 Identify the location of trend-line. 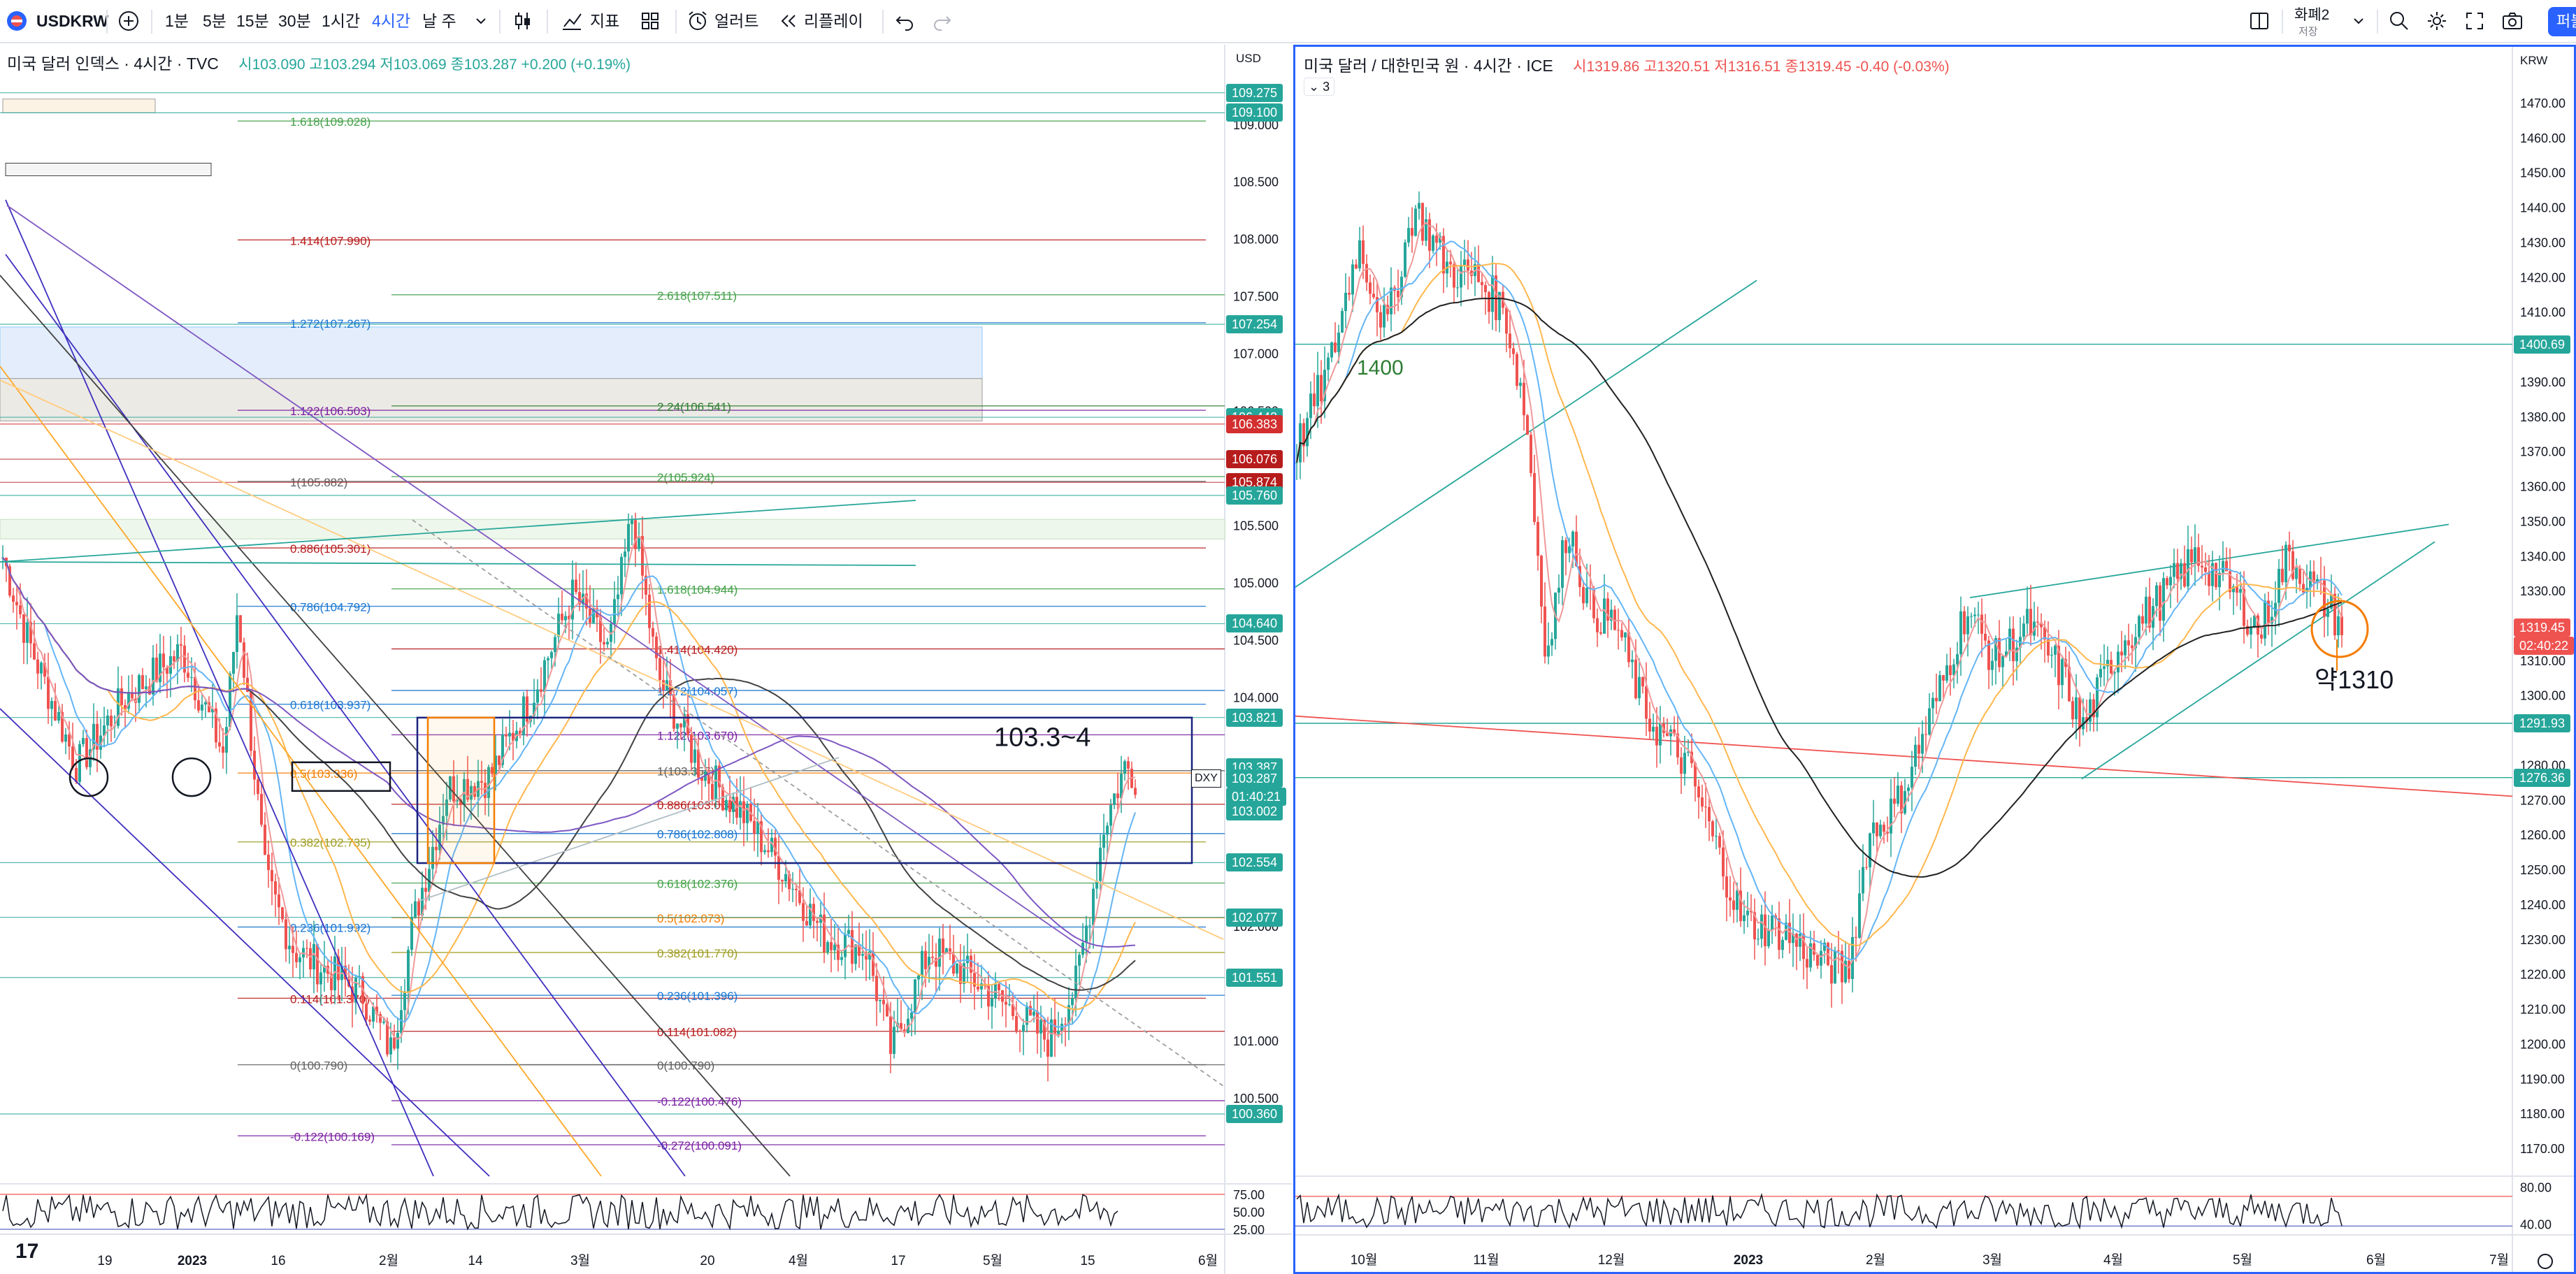
(818, 803).